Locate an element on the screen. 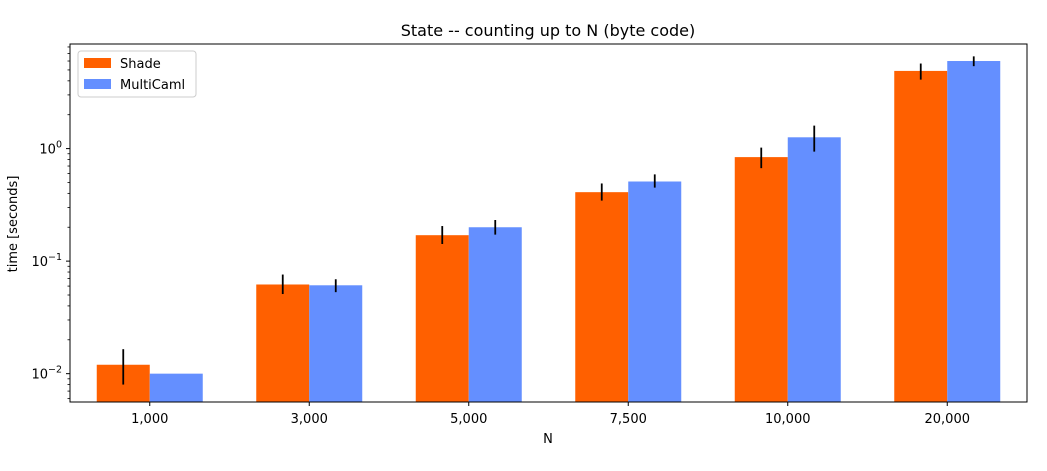  x-tick-label: 1,000 is located at coordinates (149, 419).